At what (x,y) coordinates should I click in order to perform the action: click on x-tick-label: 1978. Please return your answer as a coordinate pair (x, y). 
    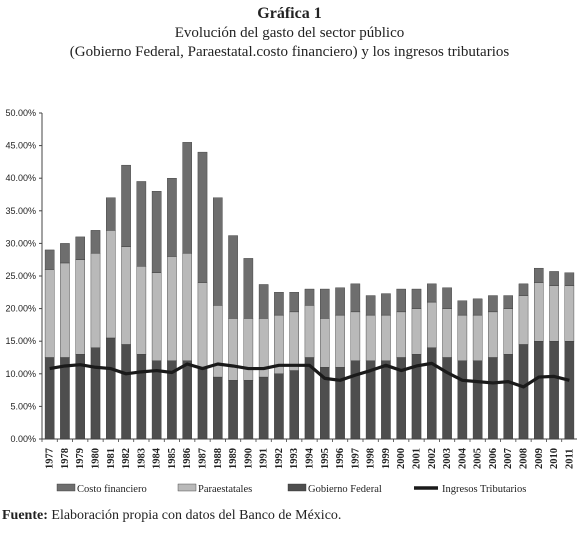
    Looking at the image, I should click on (65, 458).